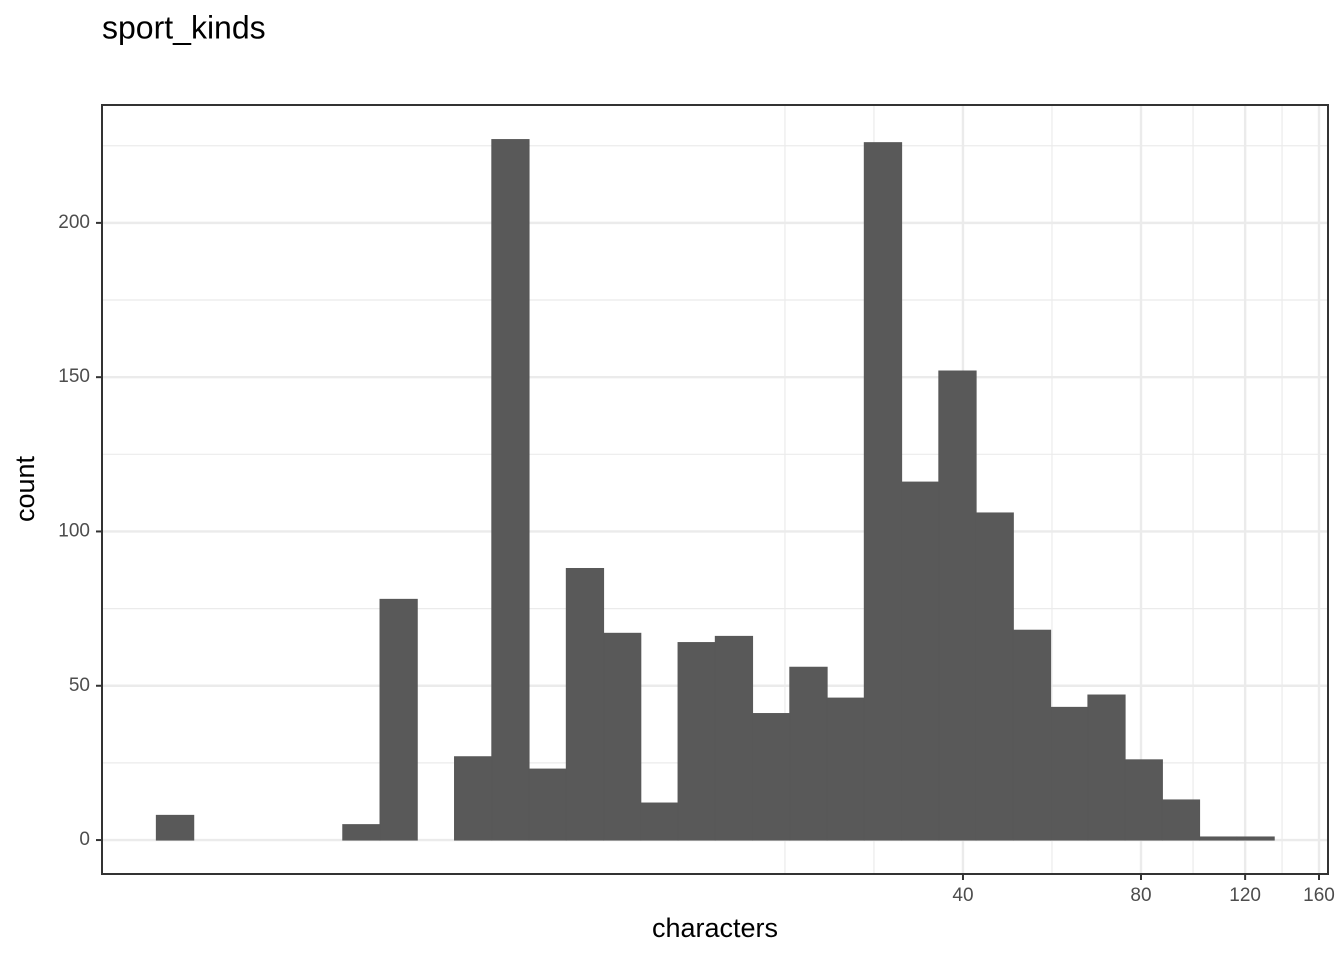 This screenshot has width=1344, height=965. I want to click on x-tick-label: 80, so click(1140, 895).